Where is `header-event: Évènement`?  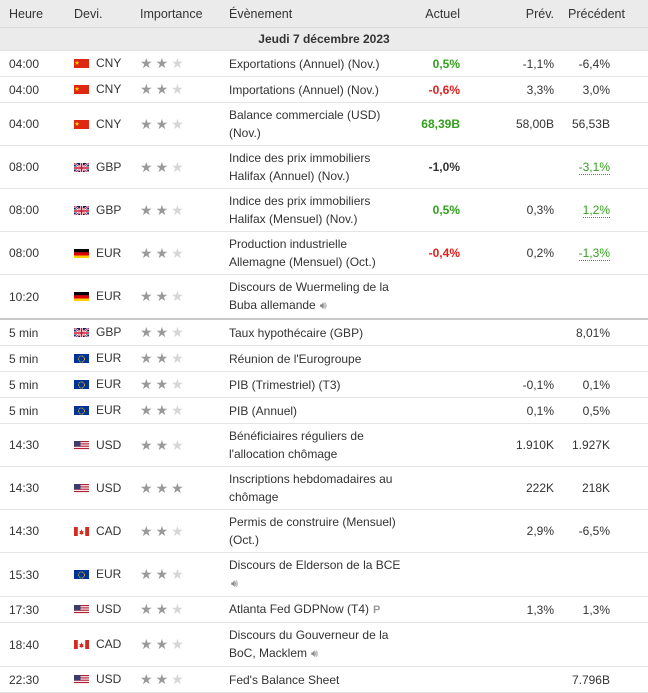 header-event: Évènement is located at coordinates (321, 14).